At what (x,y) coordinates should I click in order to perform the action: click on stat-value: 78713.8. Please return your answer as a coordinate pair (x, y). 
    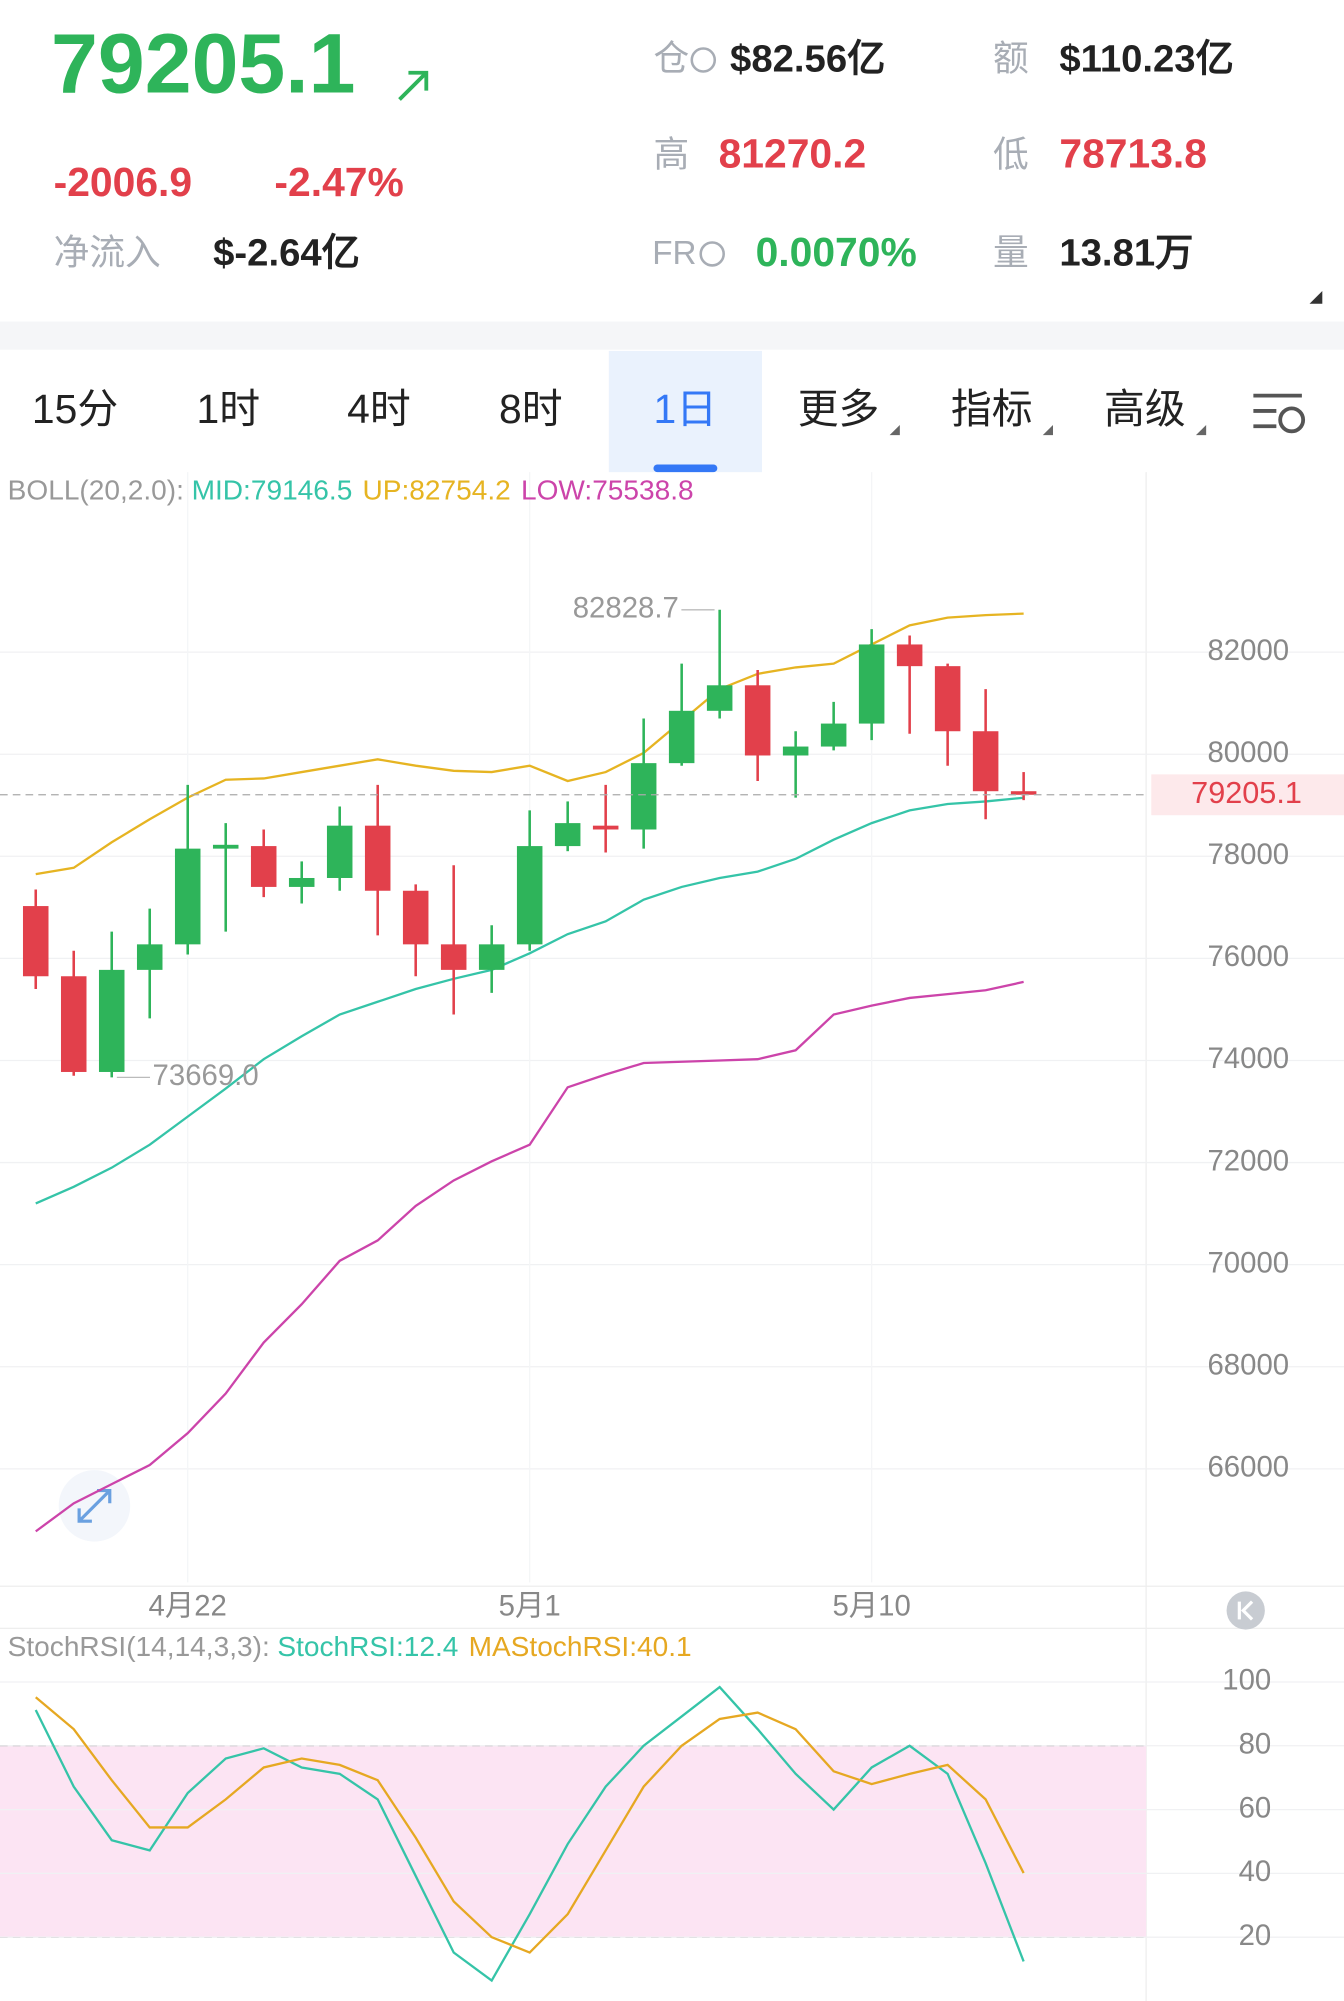
    Looking at the image, I should click on (1133, 154).